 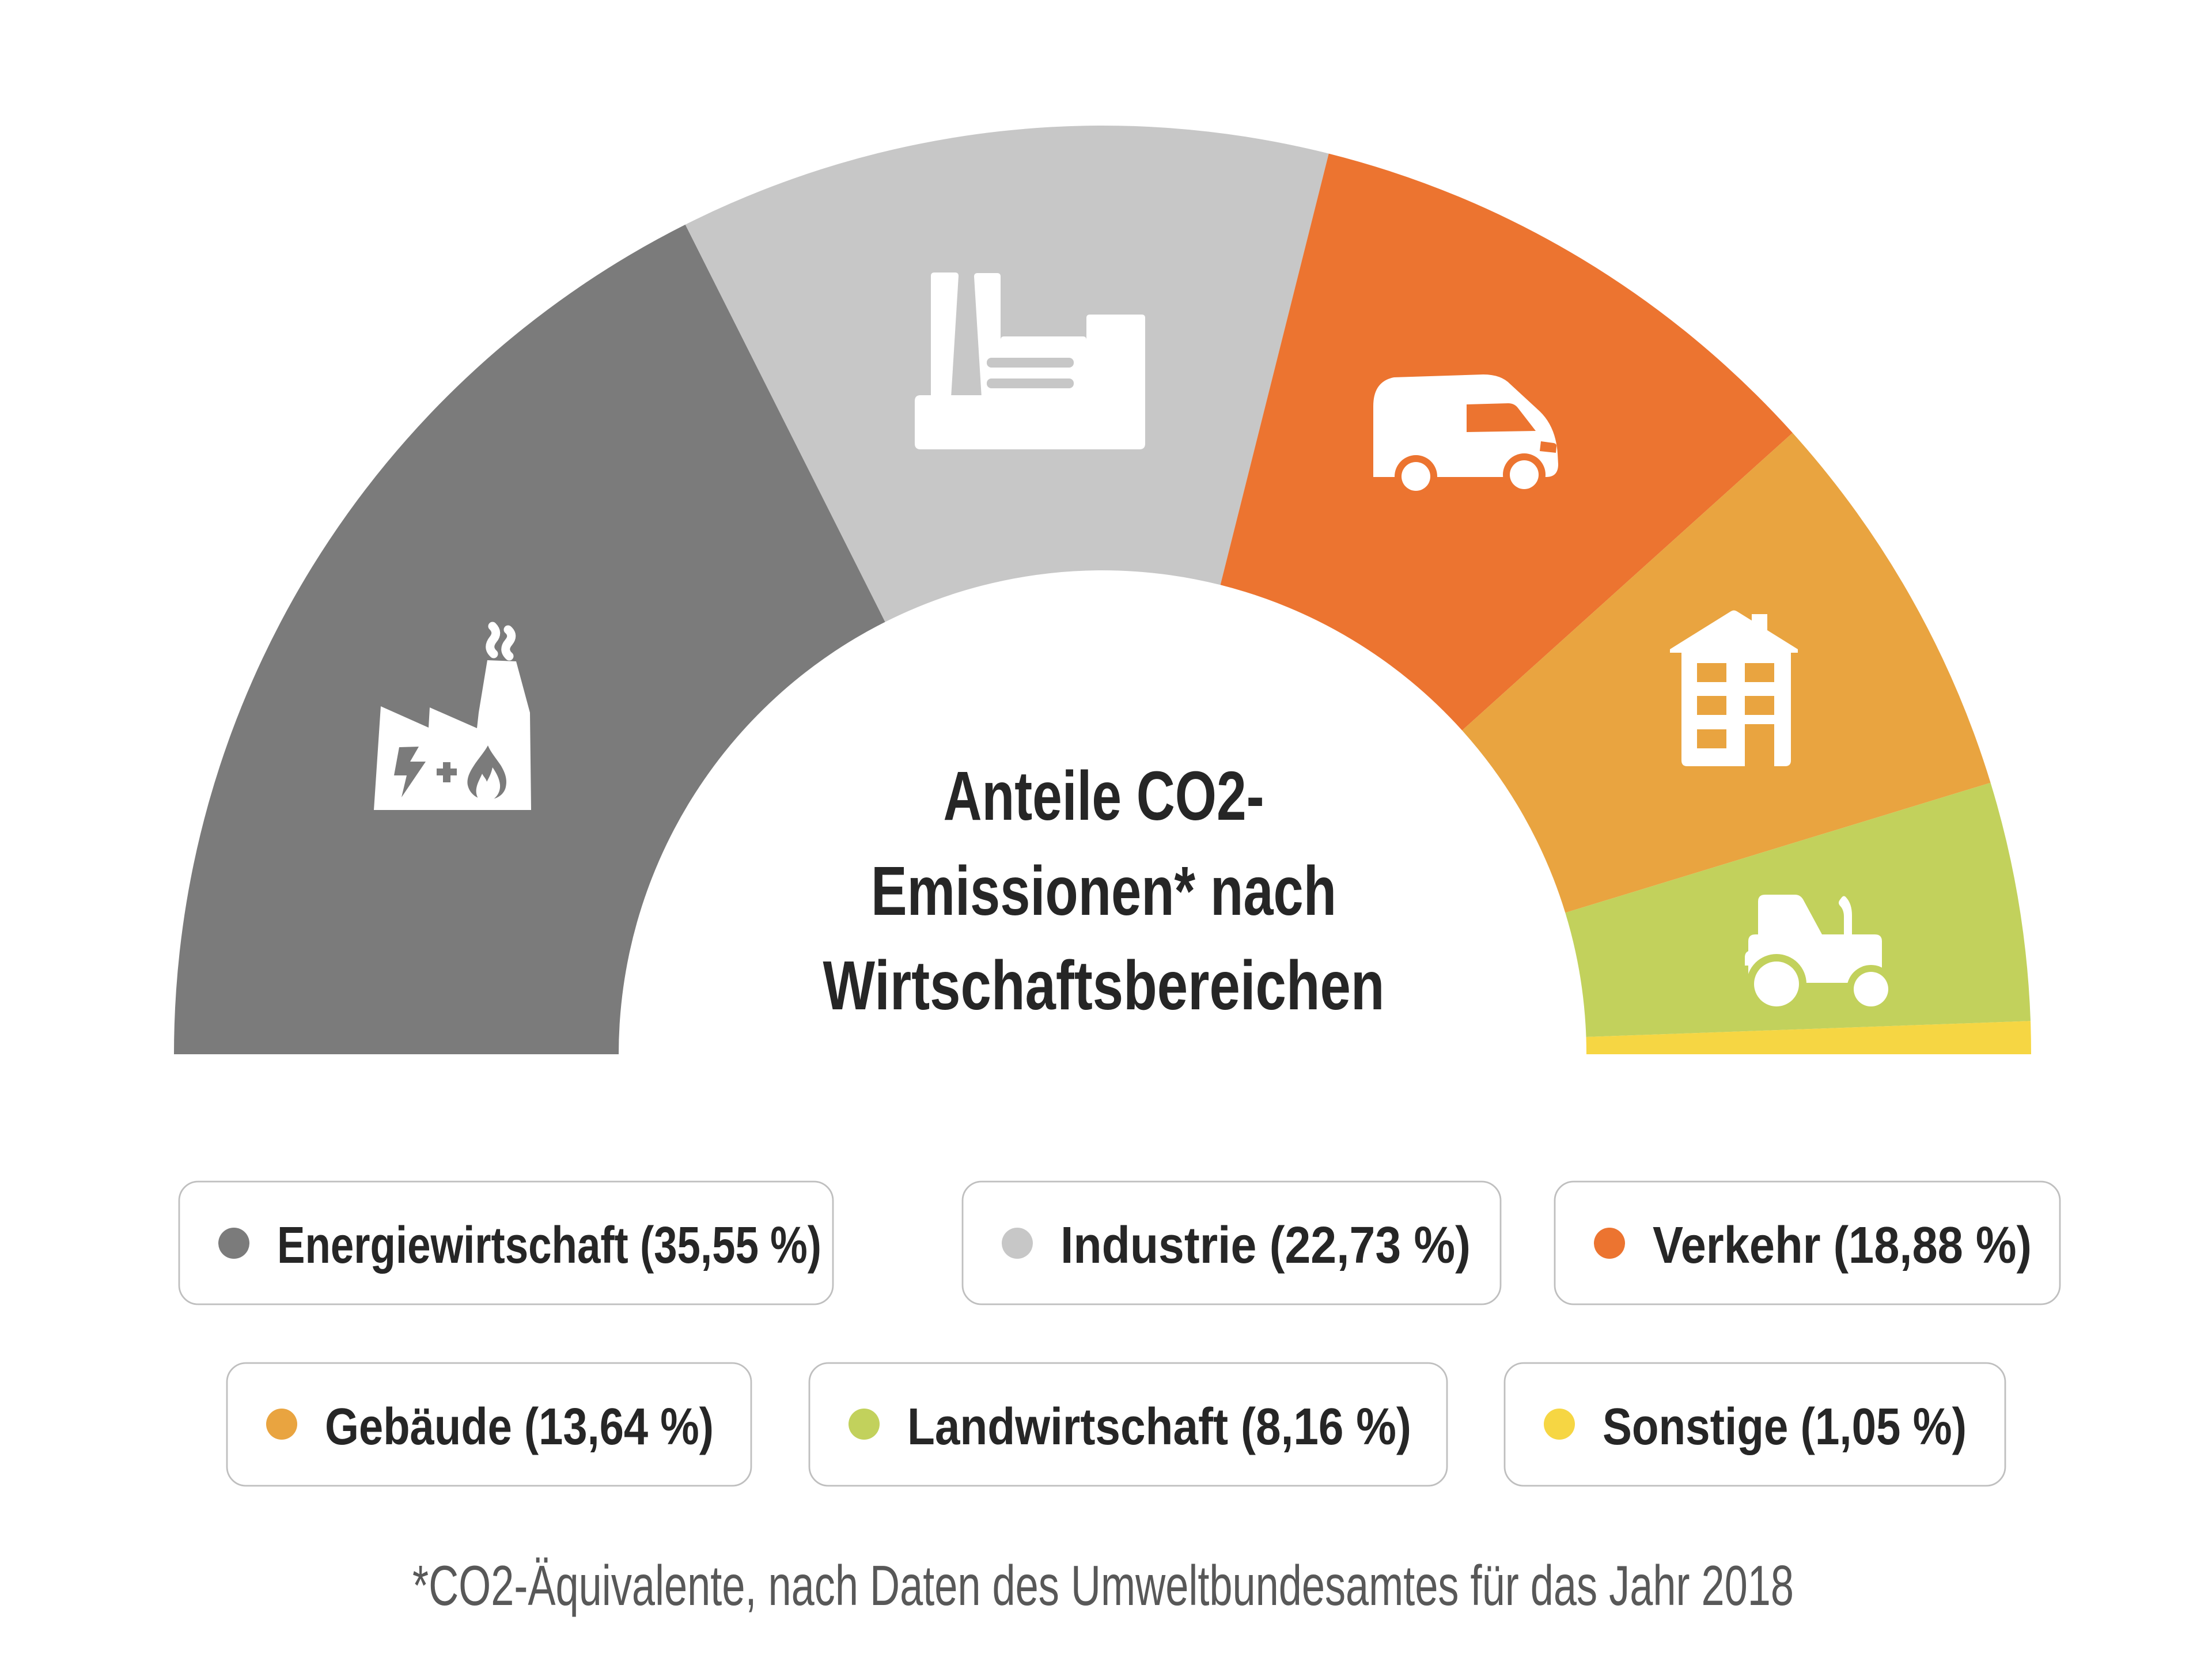 I want to click on svg-text: Sonstige (1,05 %), so click(x=1785, y=1427).